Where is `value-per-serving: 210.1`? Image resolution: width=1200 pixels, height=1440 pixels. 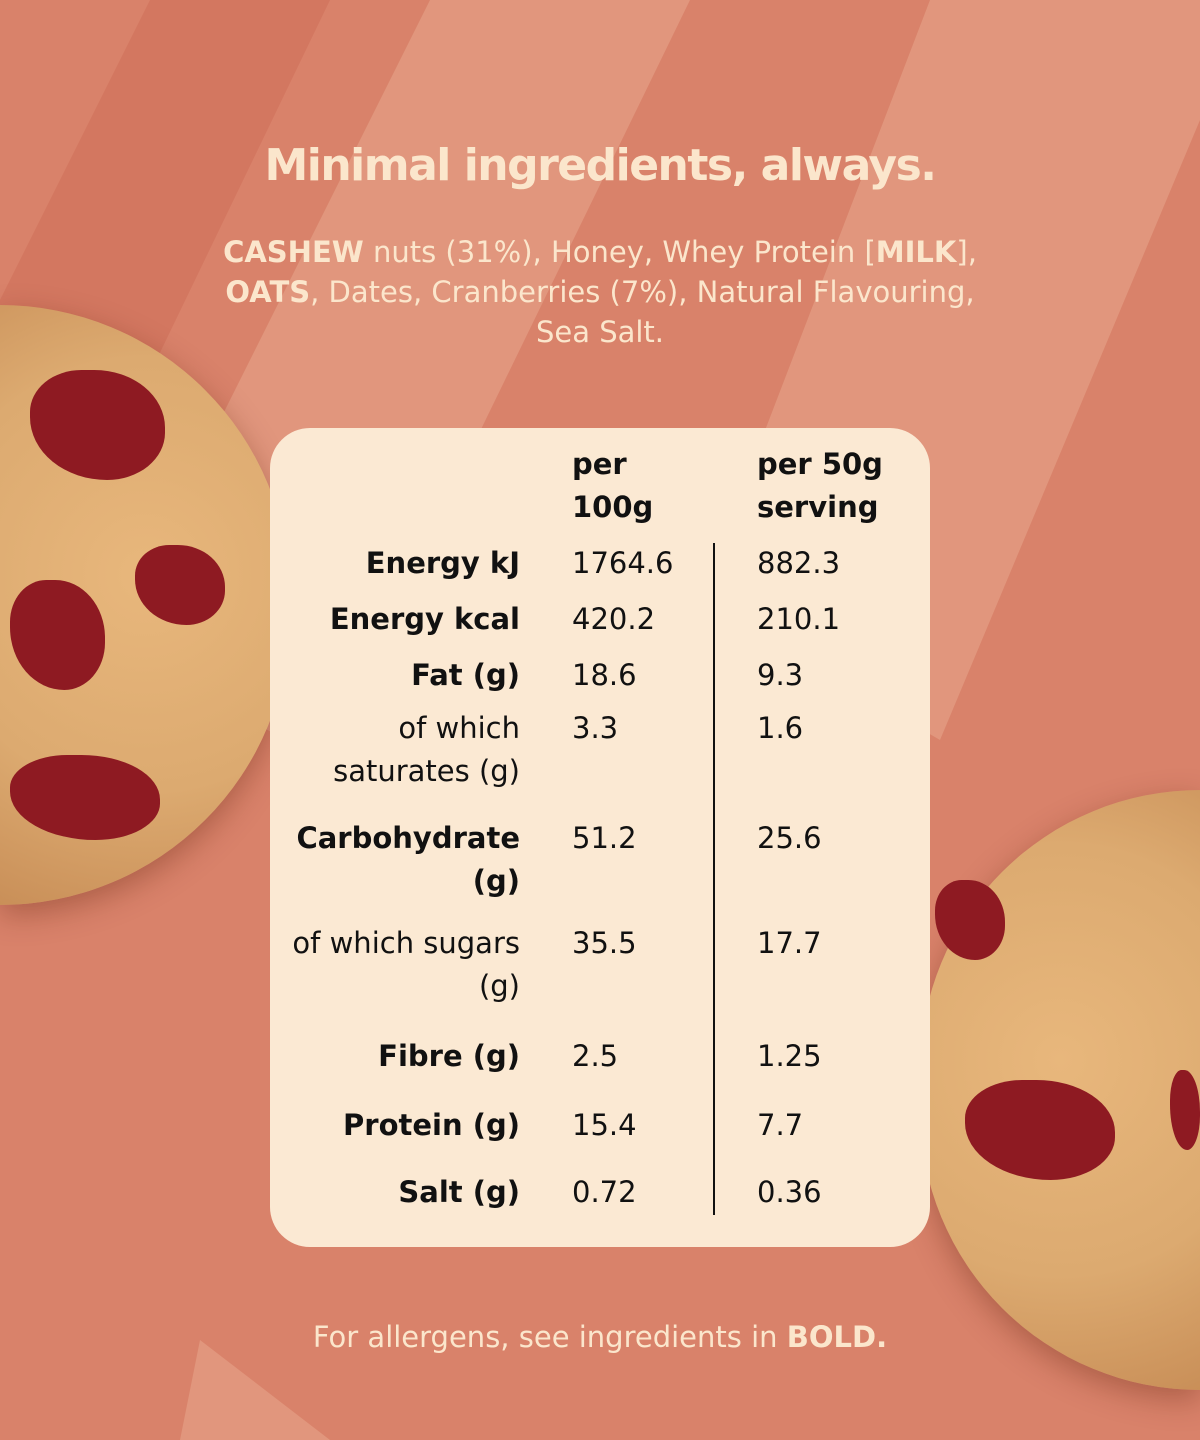 value-per-serving: 210.1 is located at coordinates (799, 619).